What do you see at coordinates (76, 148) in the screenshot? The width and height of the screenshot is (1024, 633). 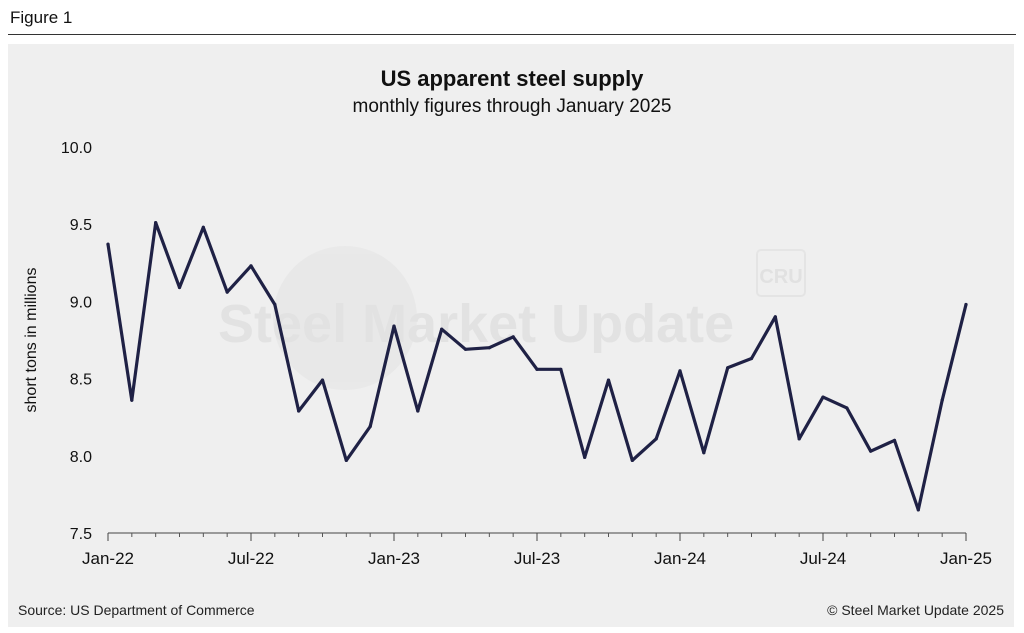 I see `y-tick-label: 10.0` at bounding box center [76, 148].